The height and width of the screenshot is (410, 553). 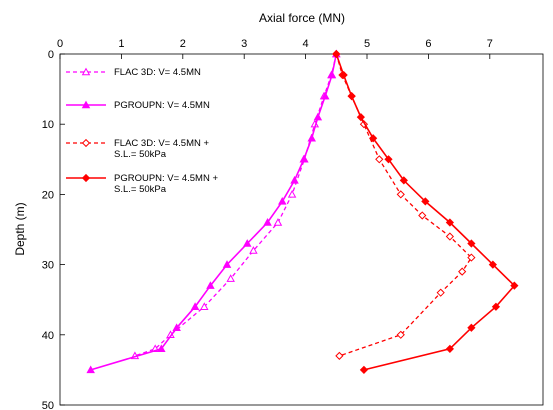 What do you see at coordinates (157, 72) in the screenshot?
I see `legend-label: FLAC 3D: V= 4.5MN` at bounding box center [157, 72].